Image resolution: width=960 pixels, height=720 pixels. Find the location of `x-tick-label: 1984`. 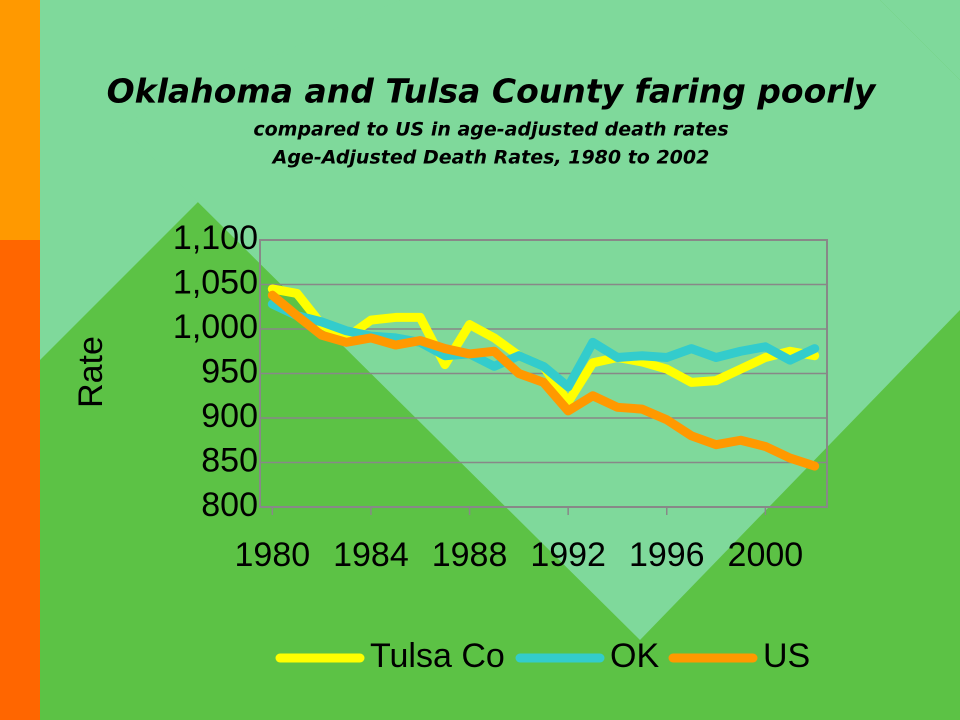

x-tick-label: 1984 is located at coordinates (371, 555).